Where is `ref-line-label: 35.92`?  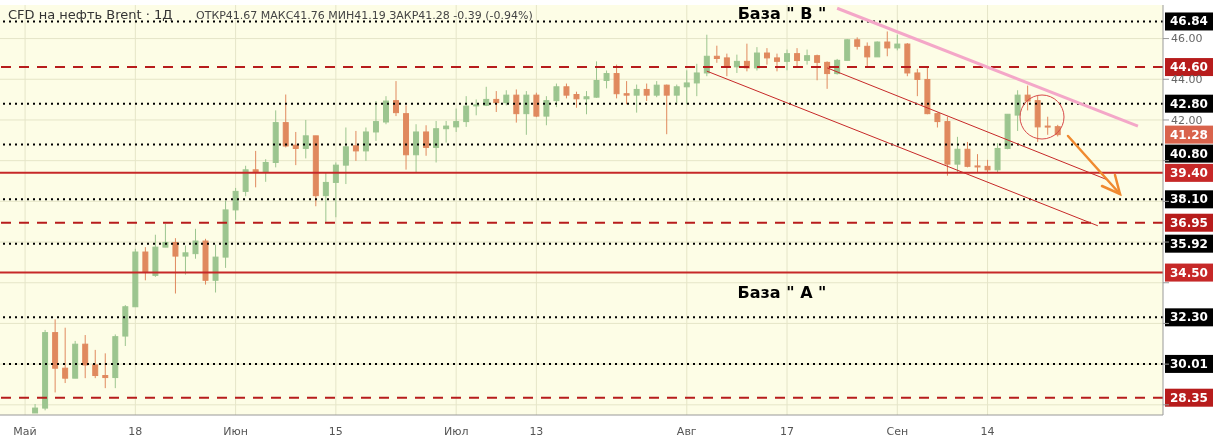 ref-line-label: 35.92 is located at coordinates (1189, 243).